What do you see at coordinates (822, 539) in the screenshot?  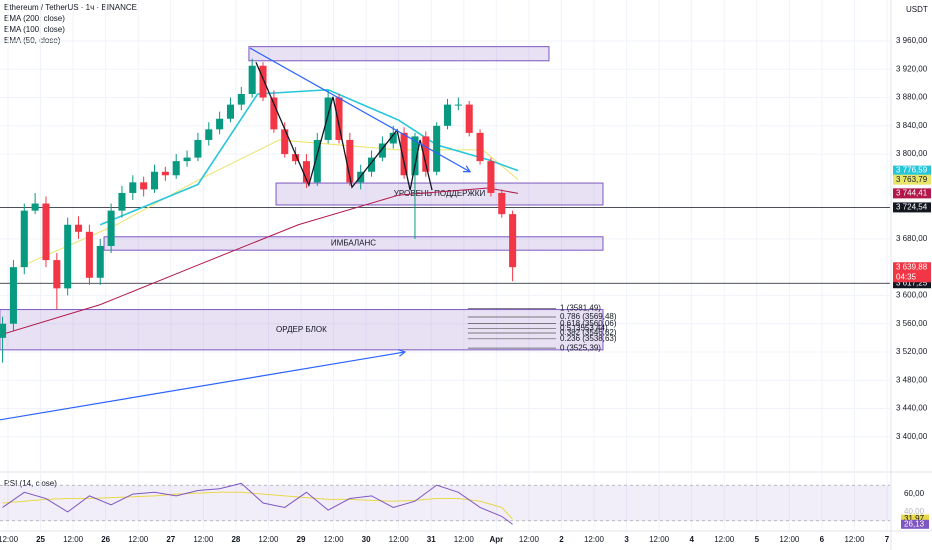 I see `x-tick-label: 6` at bounding box center [822, 539].